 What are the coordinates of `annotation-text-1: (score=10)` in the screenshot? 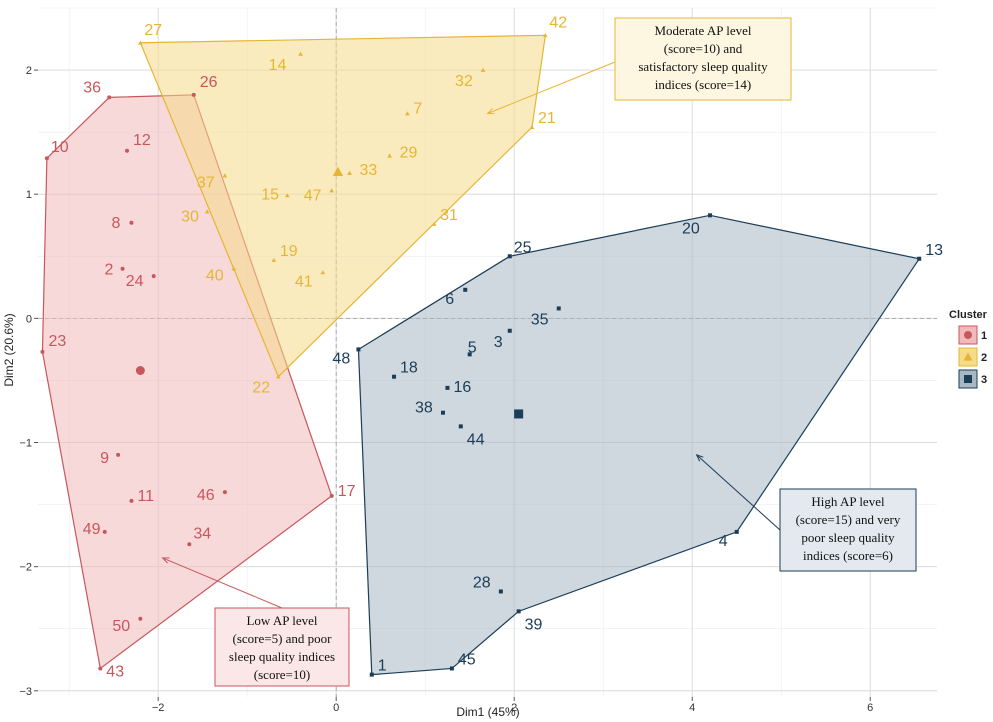 It's located at (282, 674).